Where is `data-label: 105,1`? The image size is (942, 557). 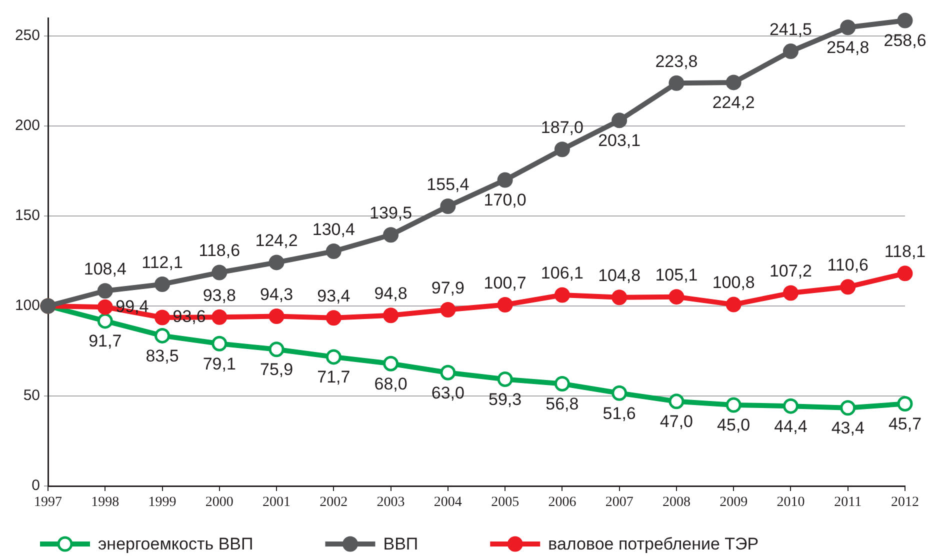
data-label: 105,1 is located at coordinates (676, 275).